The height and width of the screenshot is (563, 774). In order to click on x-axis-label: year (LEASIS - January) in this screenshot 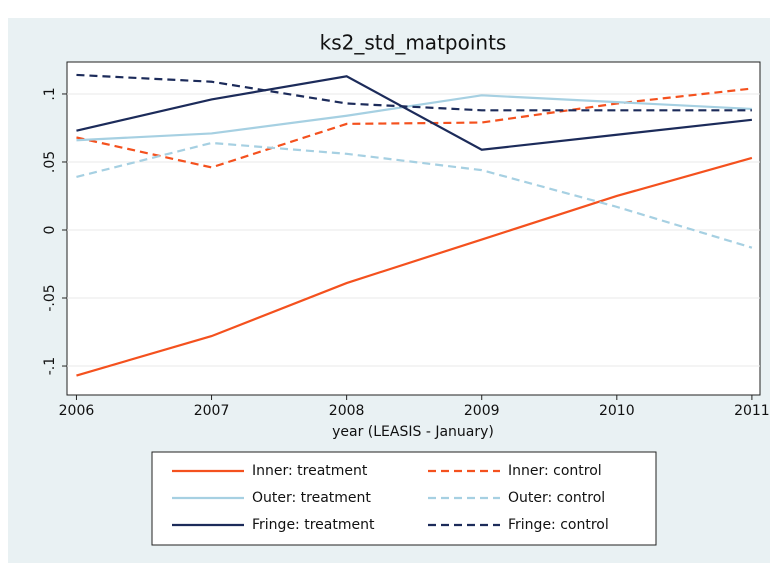, I will do `click(413, 432)`.